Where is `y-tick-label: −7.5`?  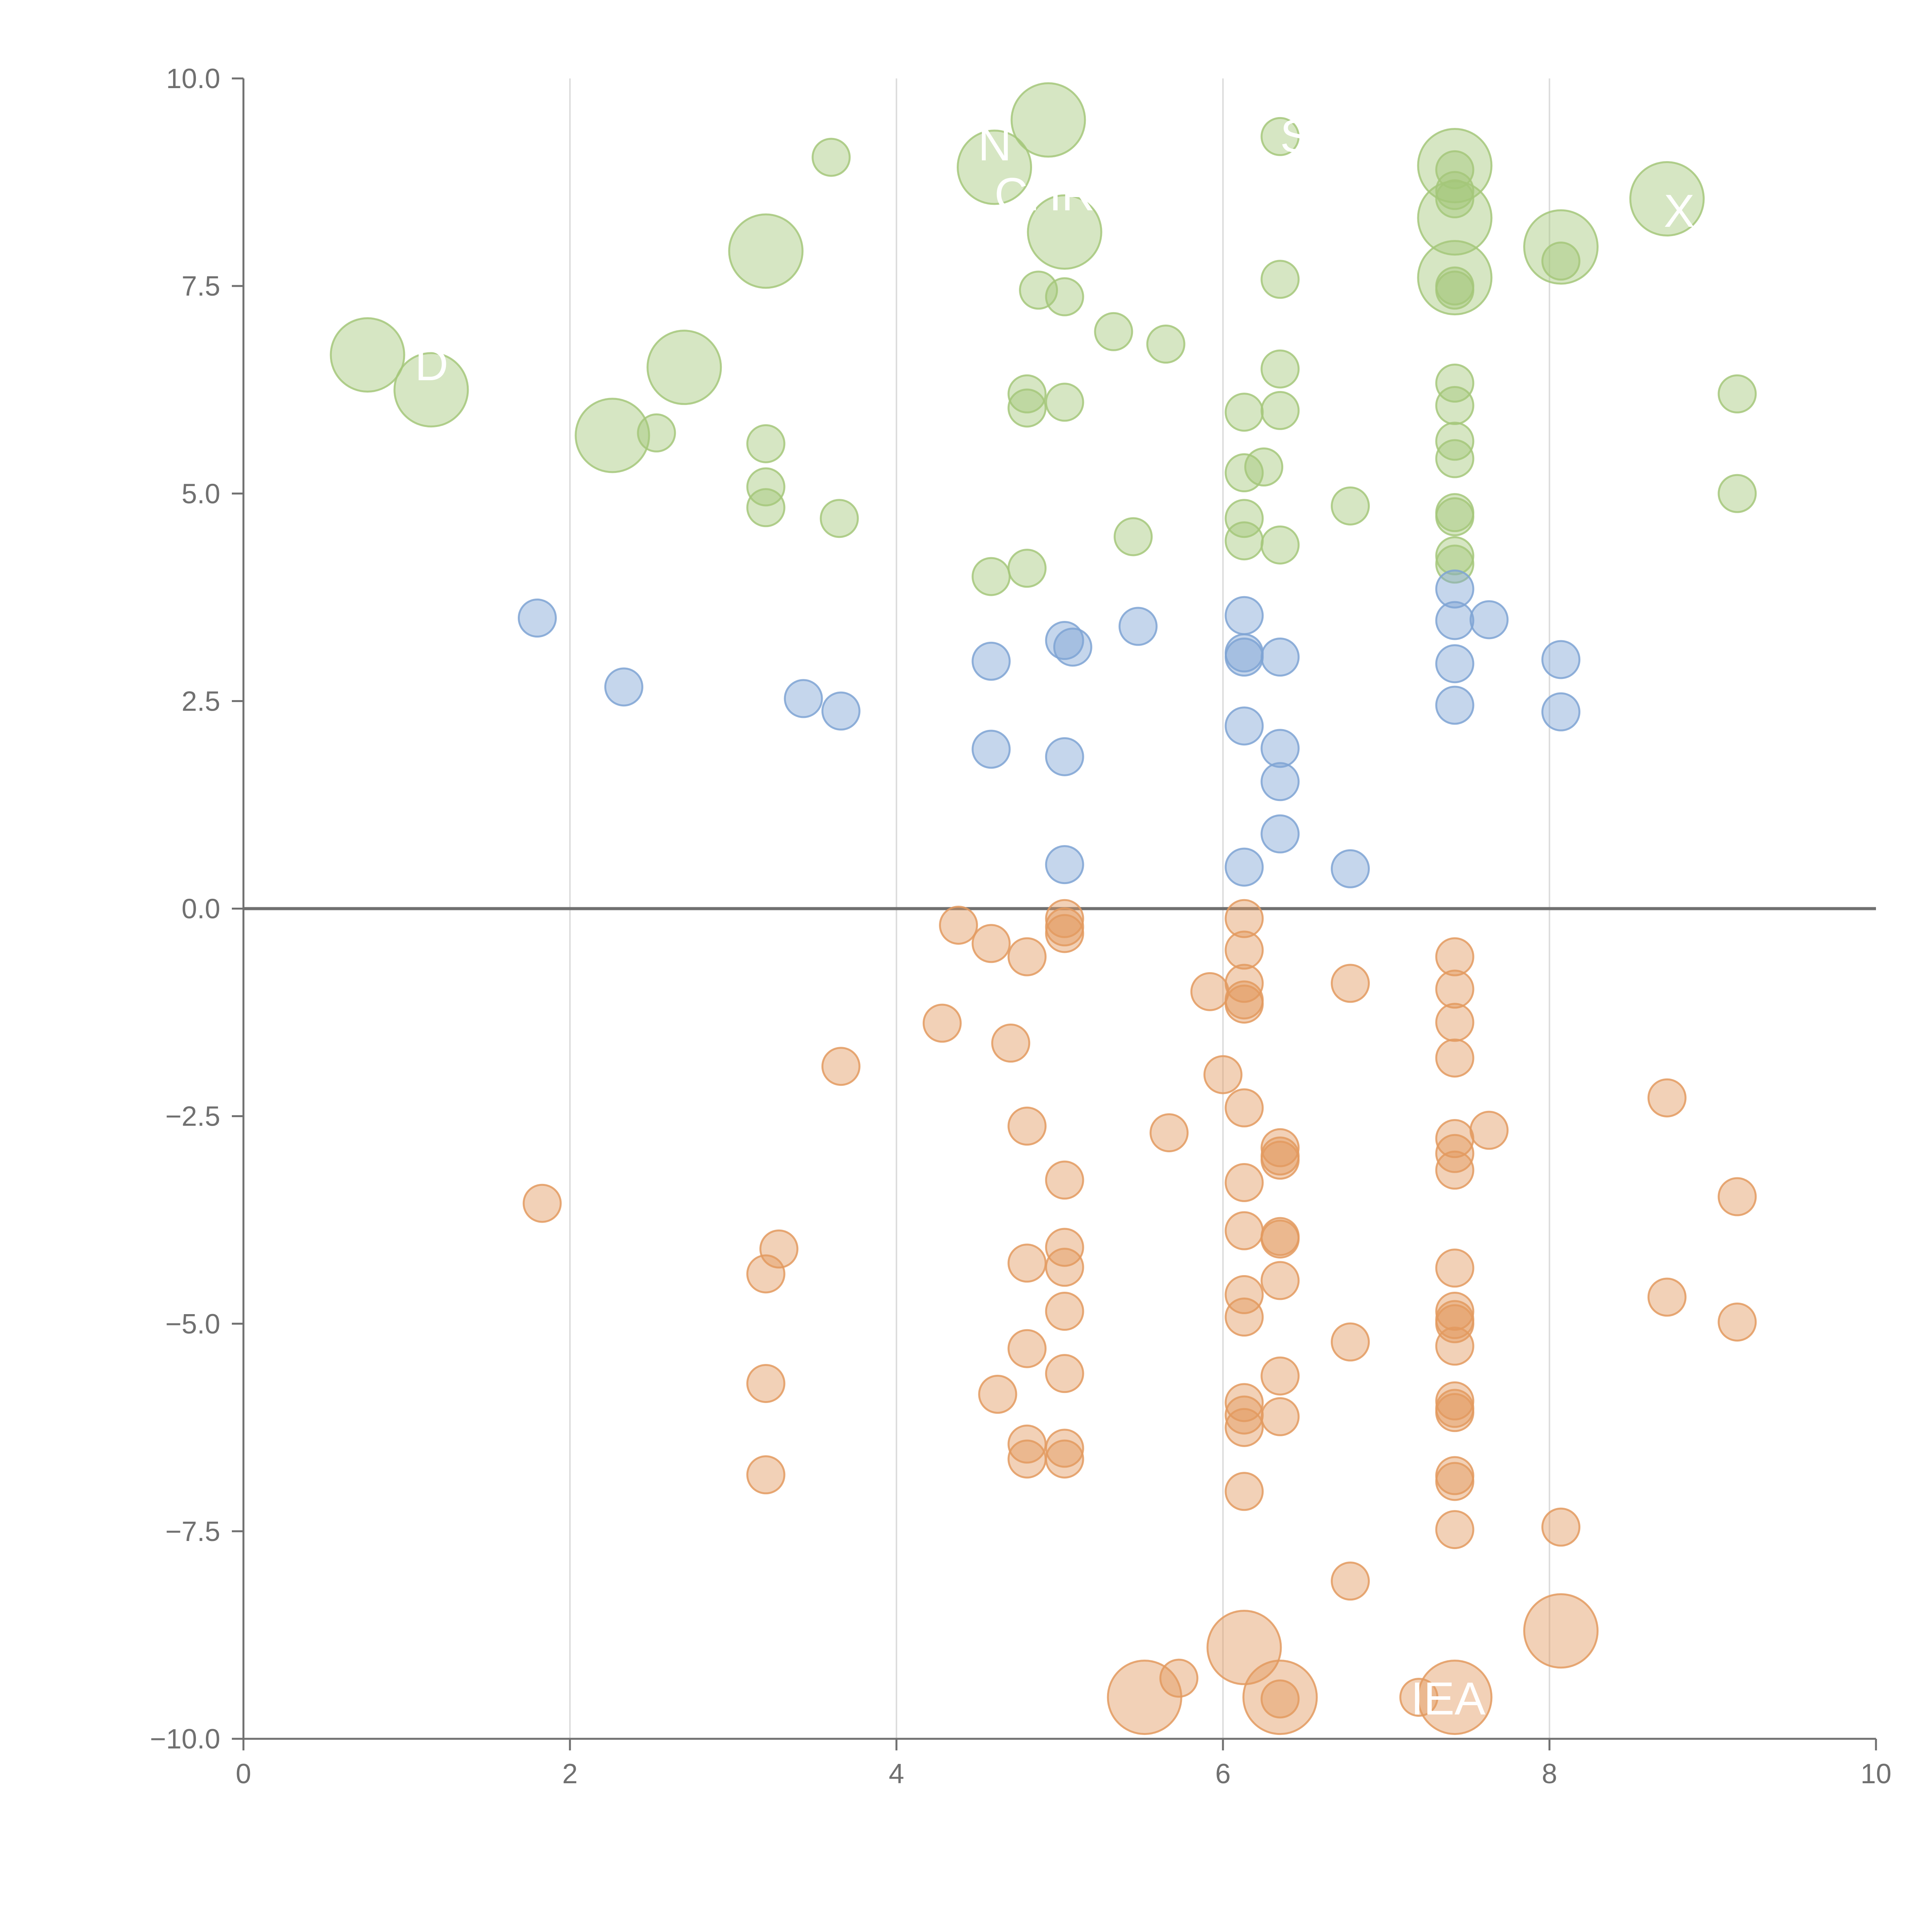
y-tick-label: −7.5 is located at coordinates (192, 1532).